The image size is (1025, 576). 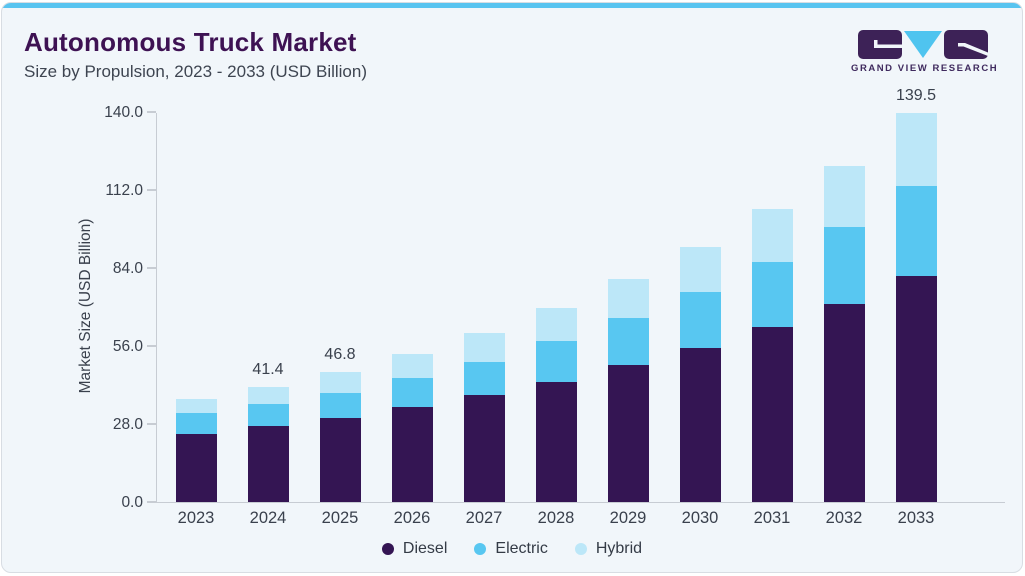 What do you see at coordinates (844, 518) in the screenshot?
I see `x-tick-label-2032: 2032` at bounding box center [844, 518].